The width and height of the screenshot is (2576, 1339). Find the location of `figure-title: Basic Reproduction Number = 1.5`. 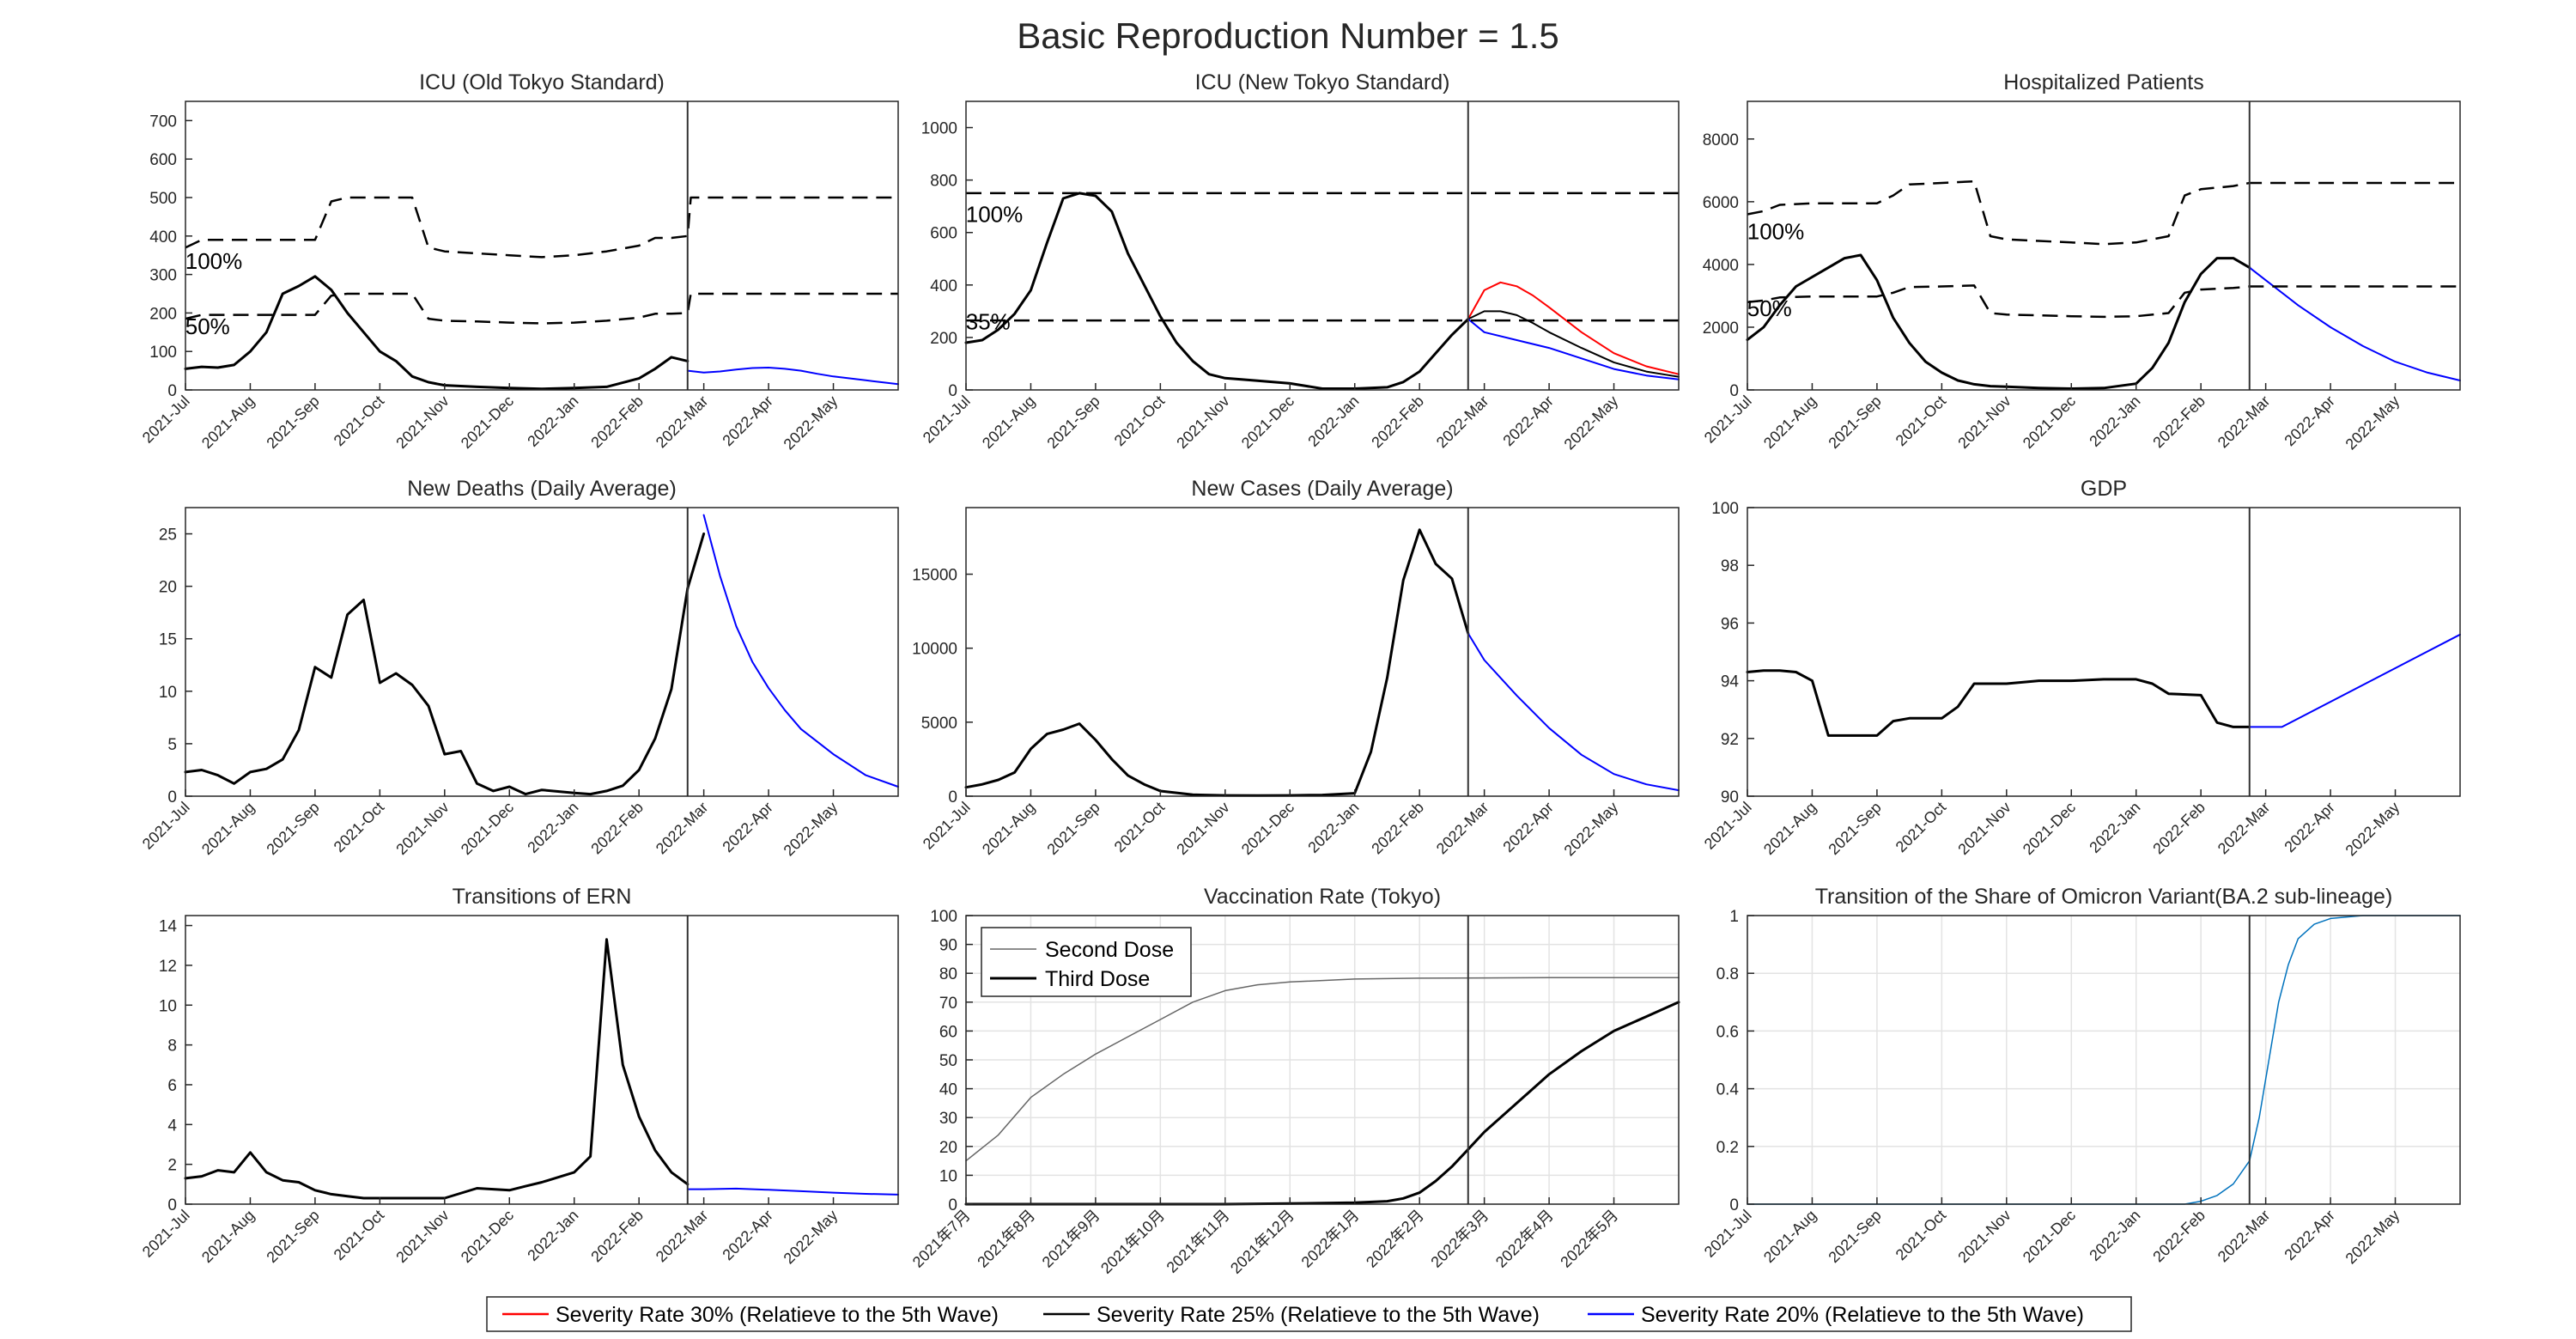

figure-title: Basic Reproduction Number = 1.5 is located at coordinates (1288, 35).